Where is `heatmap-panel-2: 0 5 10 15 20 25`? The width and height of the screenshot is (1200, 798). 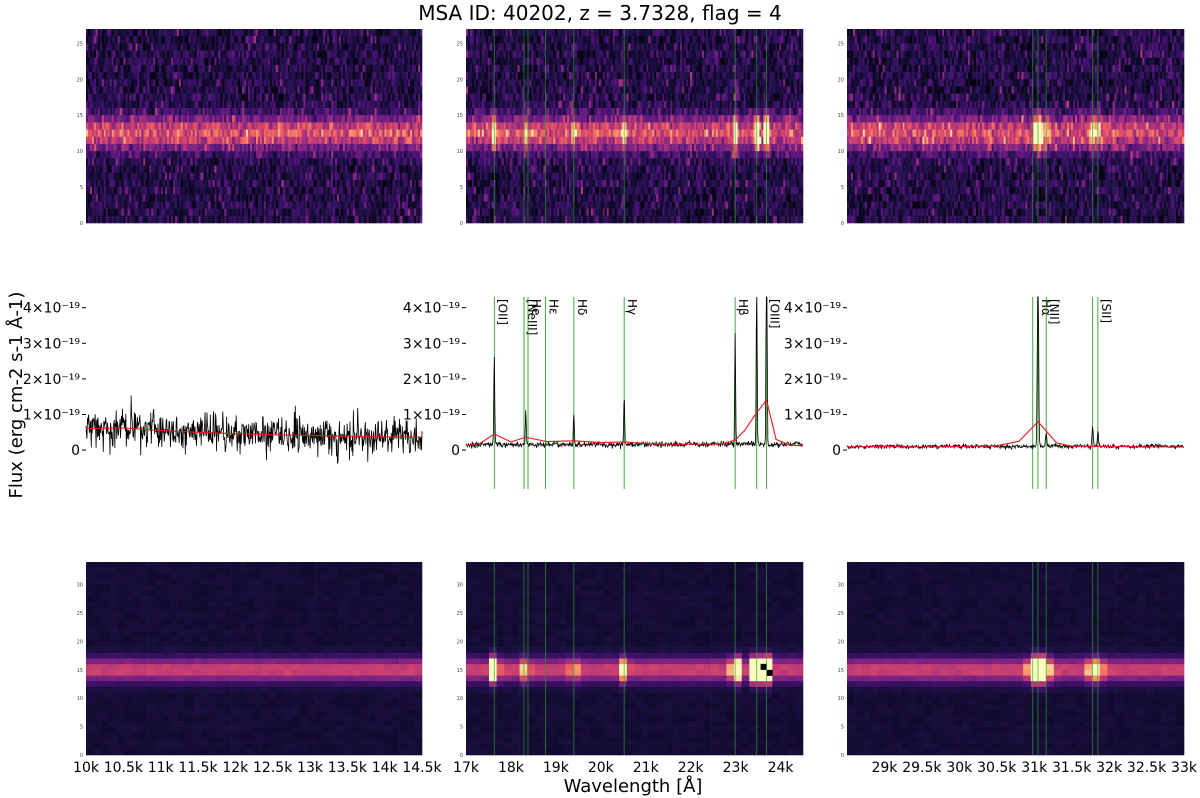
heatmap-panel-2: 0 5 10 15 20 25 is located at coordinates (1011, 128).